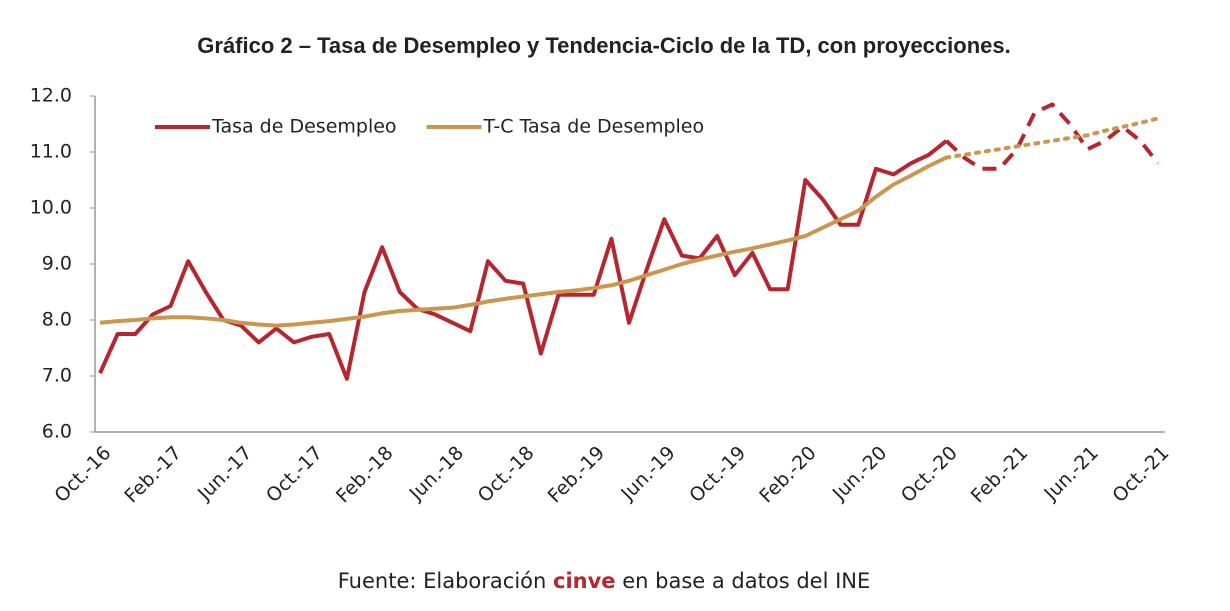  I want to click on x-tick-label: Oct.-19, so click(717, 474).